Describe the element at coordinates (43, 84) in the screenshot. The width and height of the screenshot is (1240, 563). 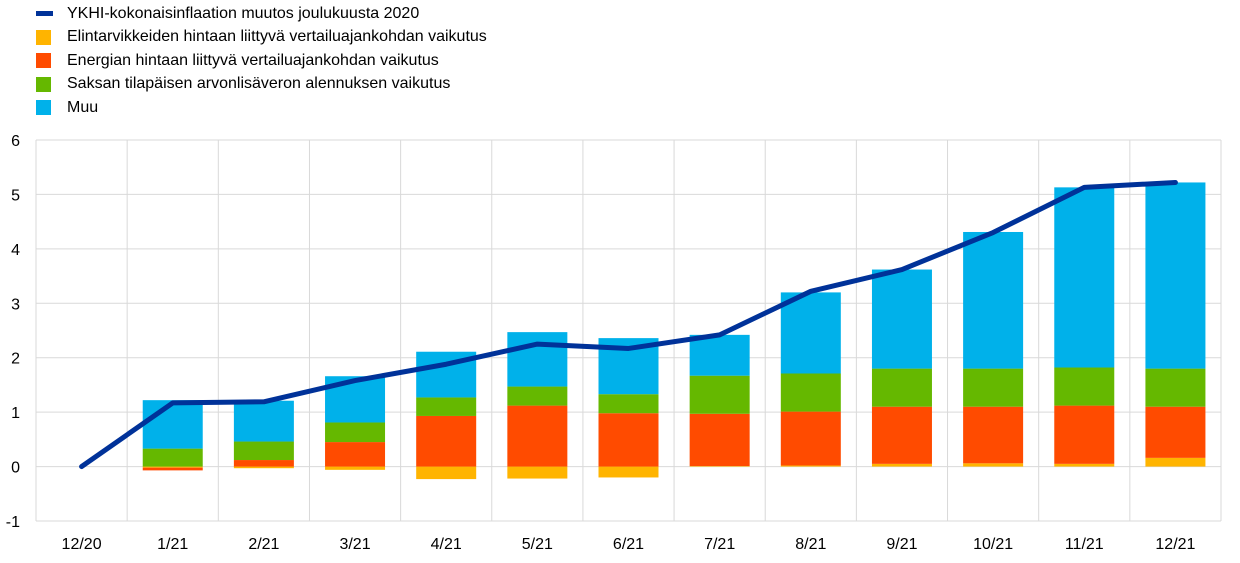
I see `legend-swatch-vat` at that location.